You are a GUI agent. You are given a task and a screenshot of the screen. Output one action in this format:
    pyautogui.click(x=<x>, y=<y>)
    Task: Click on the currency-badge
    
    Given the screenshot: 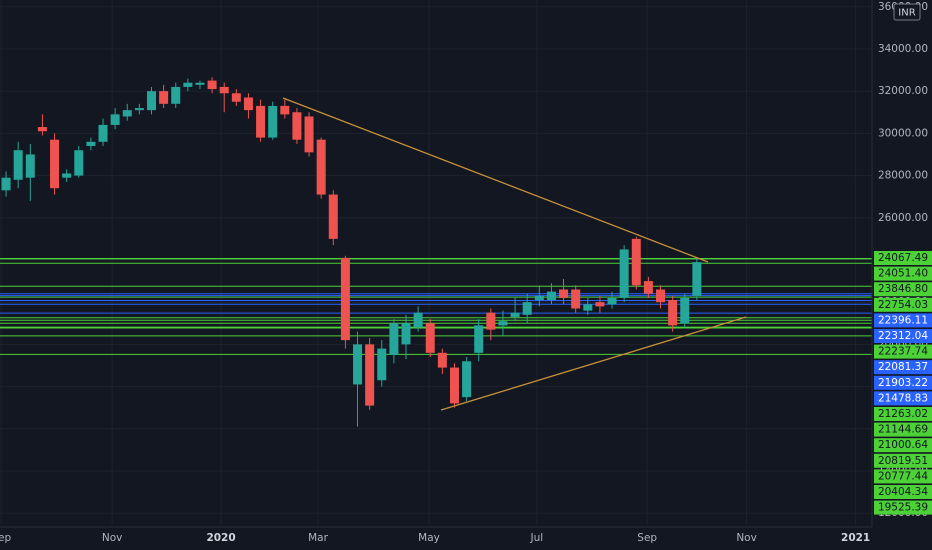 What is the action you would take?
    pyautogui.click(x=907, y=12)
    